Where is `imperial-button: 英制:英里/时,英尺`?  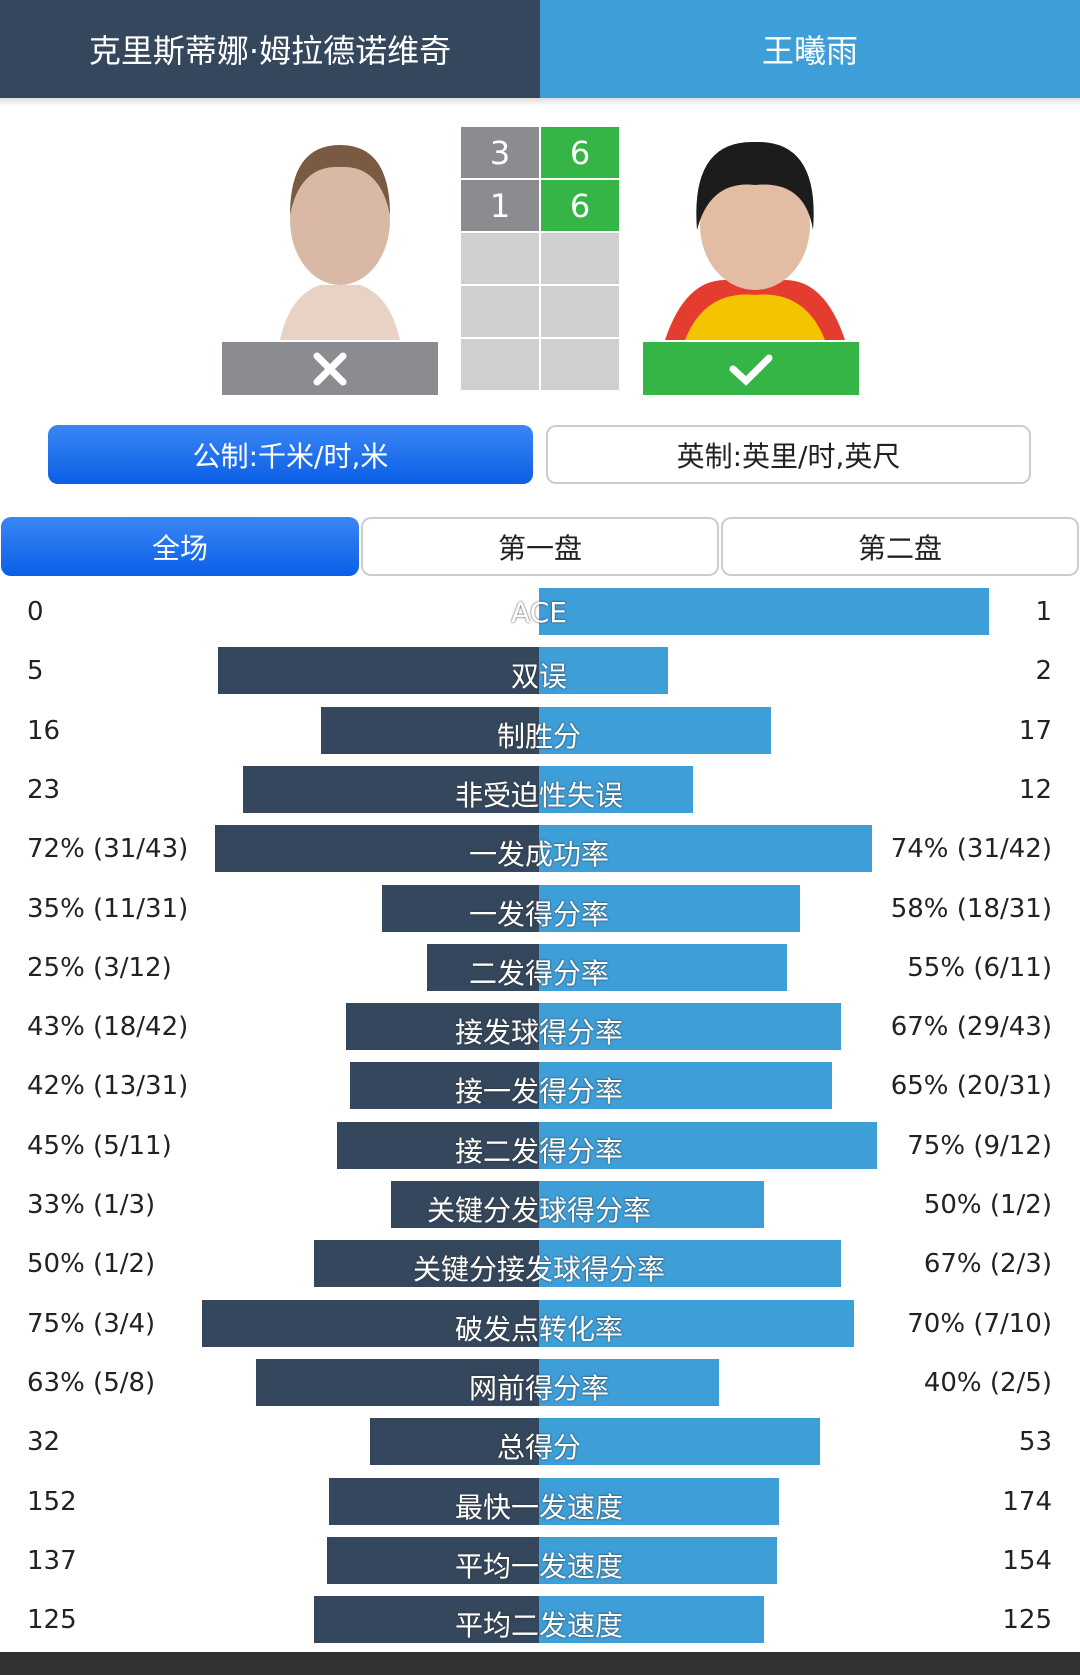
imperial-button: 英制:英里/时,英尺 is located at coordinates (788, 454).